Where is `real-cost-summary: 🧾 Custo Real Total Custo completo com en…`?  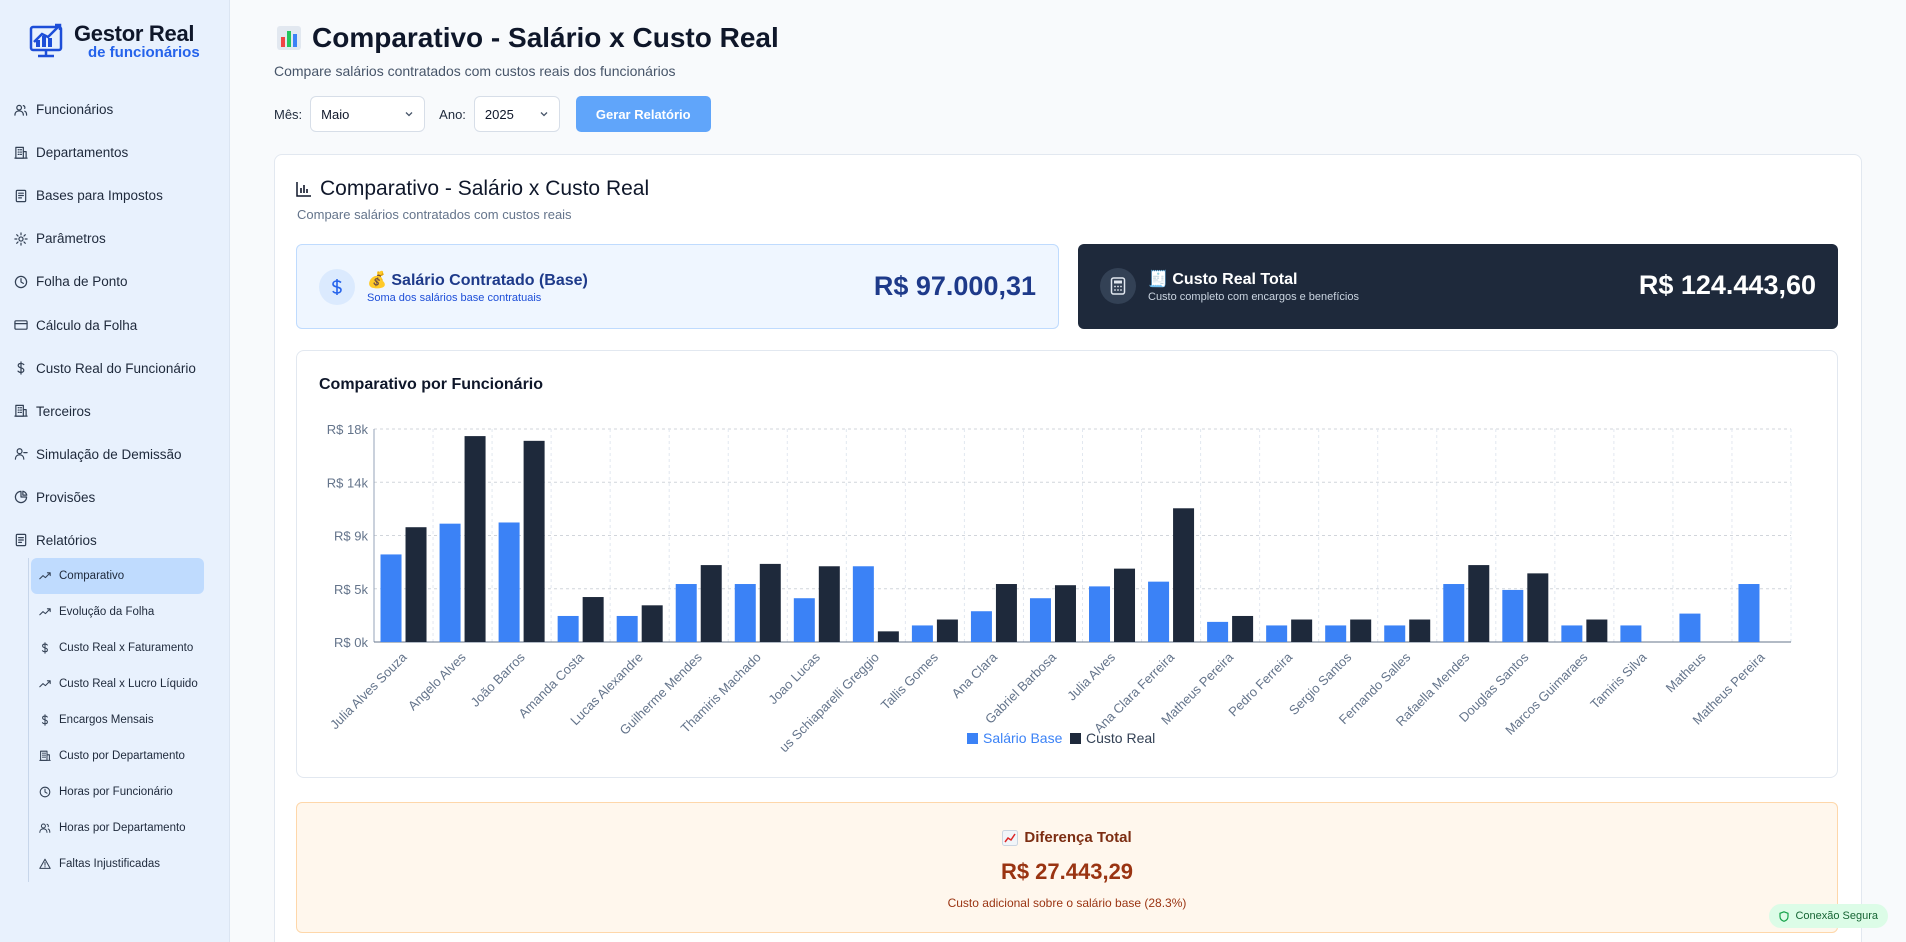 real-cost-summary: 🧾 Custo Real Total Custo completo com en… is located at coordinates (1458, 286).